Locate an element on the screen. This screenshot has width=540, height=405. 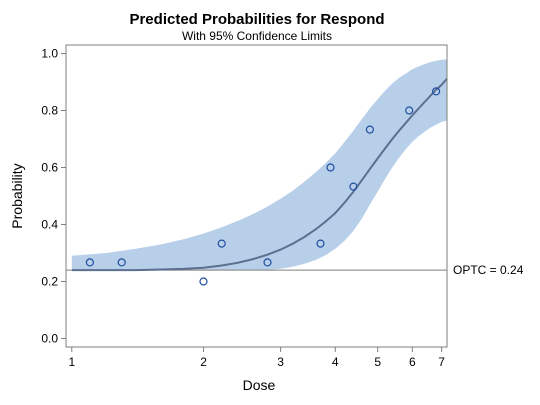
x-tick-label: 5 is located at coordinates (377, 362).